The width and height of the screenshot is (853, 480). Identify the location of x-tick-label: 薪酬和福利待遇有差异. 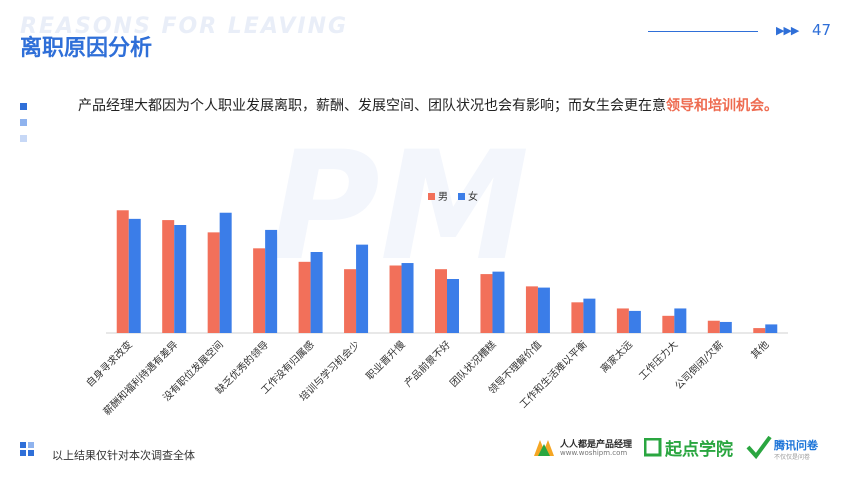
(140, 378).